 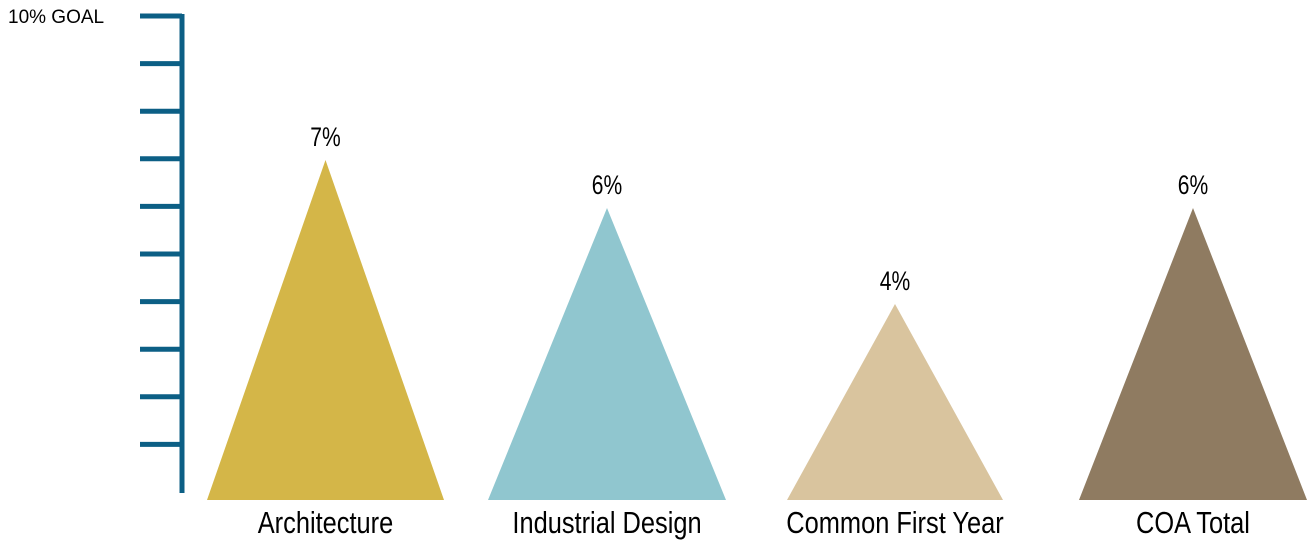 What do you see at coordinates (1193, 523) in the screenshot?
I see `category-label: COA Total` at bounding box center [1193, 523].